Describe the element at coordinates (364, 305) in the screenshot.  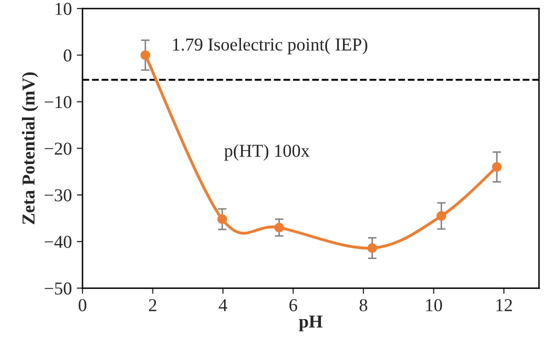
I see `x-tick-label: 8` at that location.